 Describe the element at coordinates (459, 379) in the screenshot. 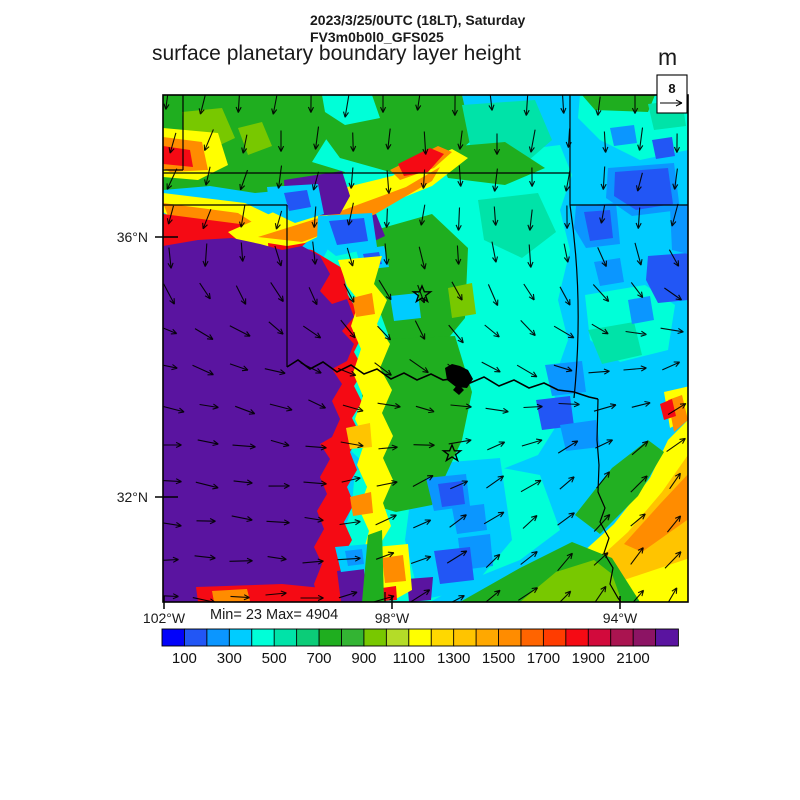

I see `lake-texoma-blob` at that location.